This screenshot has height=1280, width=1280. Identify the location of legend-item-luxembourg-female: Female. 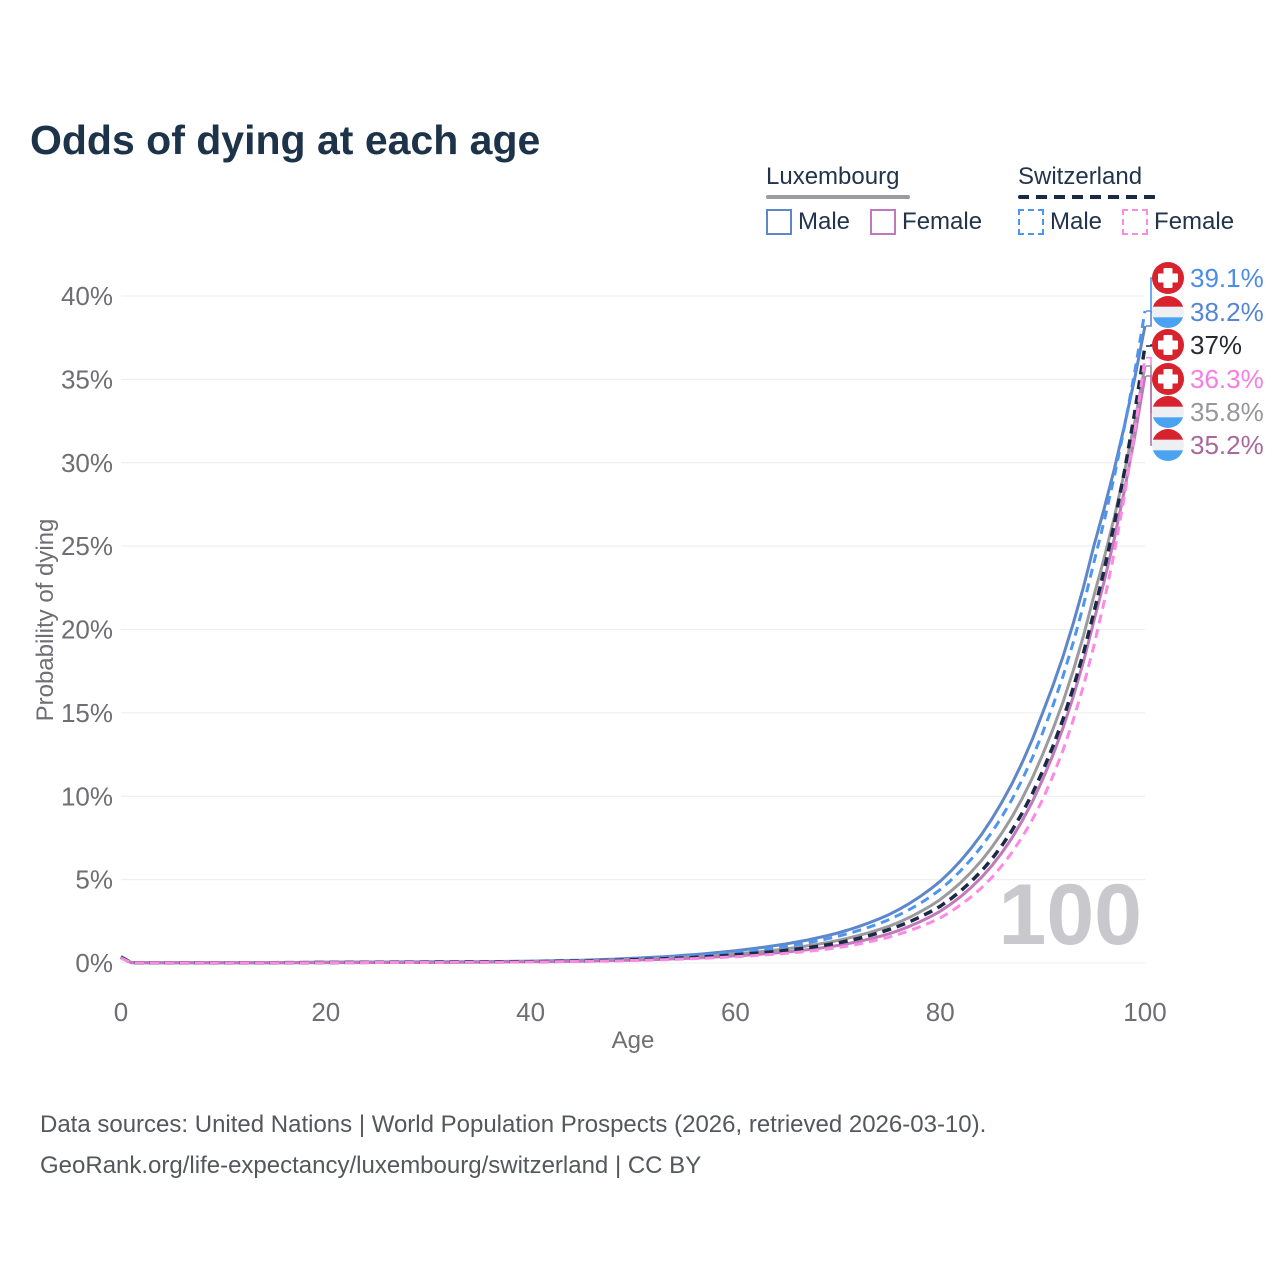
(926, 222).